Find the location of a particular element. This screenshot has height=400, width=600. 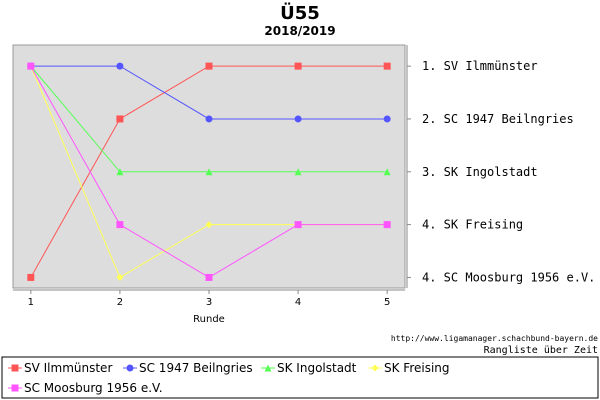

legend-item: SV Ilmmünster is located at coordinates (60, 368).